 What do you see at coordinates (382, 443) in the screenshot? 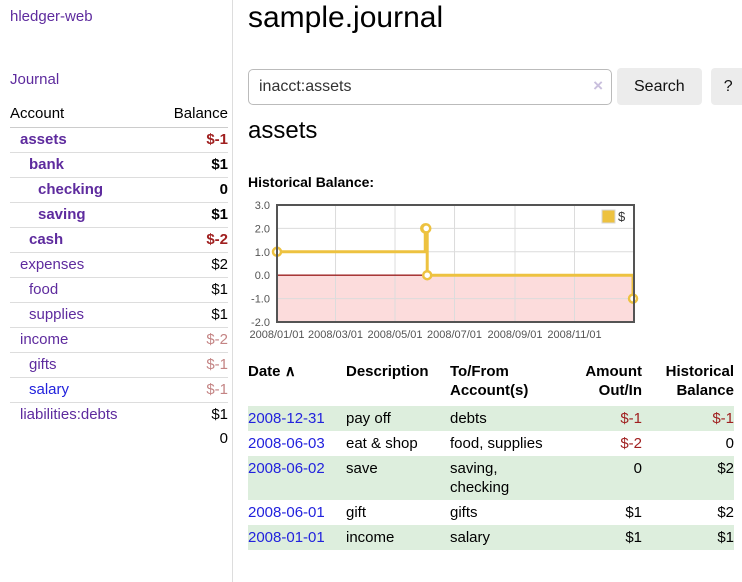
I see `transaction-description: eat & shop` at bounding box center [382, 443].